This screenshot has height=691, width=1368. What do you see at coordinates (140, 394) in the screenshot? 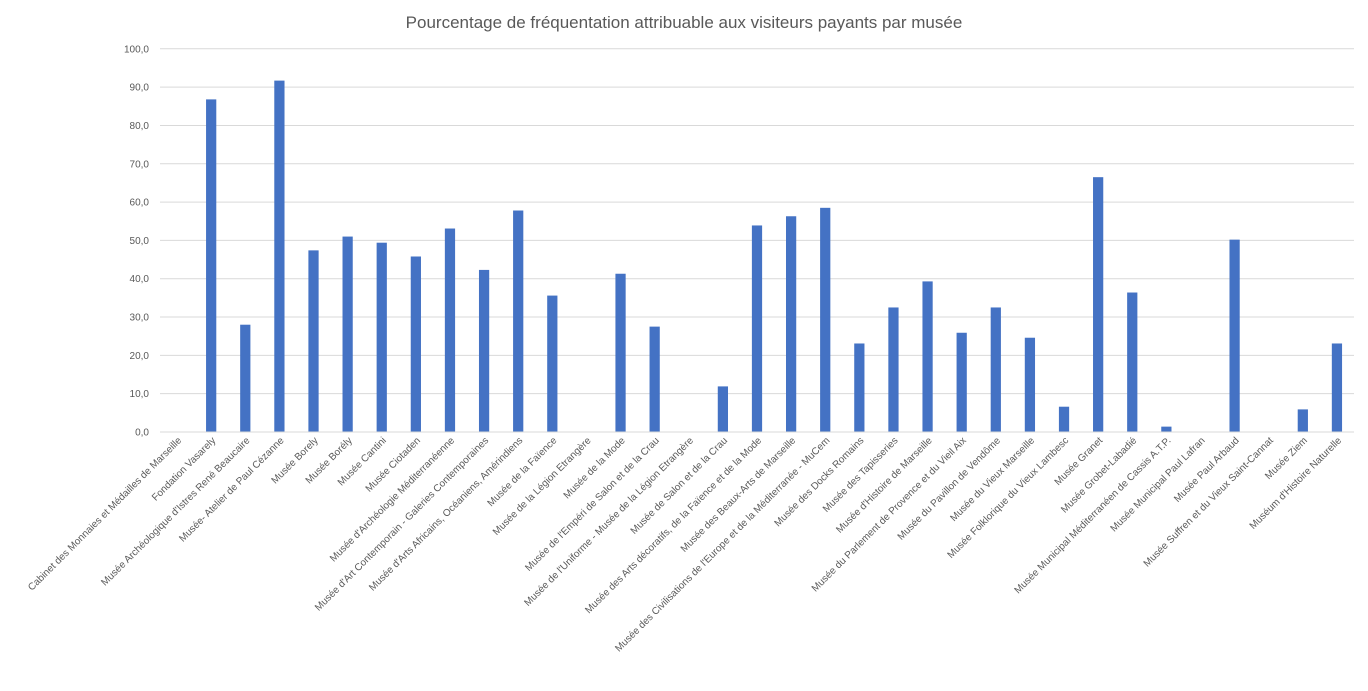
I see `y-tick-label: 10,0` at bounding box center [140, 394].